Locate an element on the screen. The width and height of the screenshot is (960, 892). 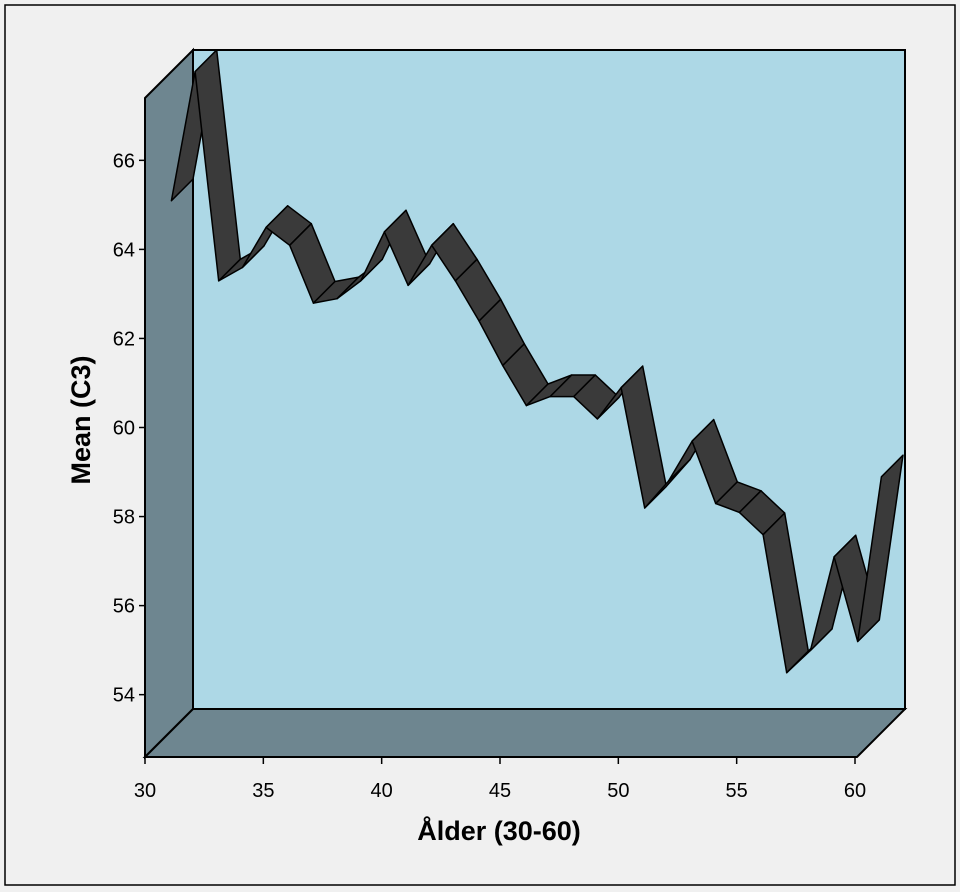
x-axis-title: Ålder (30-60) is located at coordinates (499, 830).